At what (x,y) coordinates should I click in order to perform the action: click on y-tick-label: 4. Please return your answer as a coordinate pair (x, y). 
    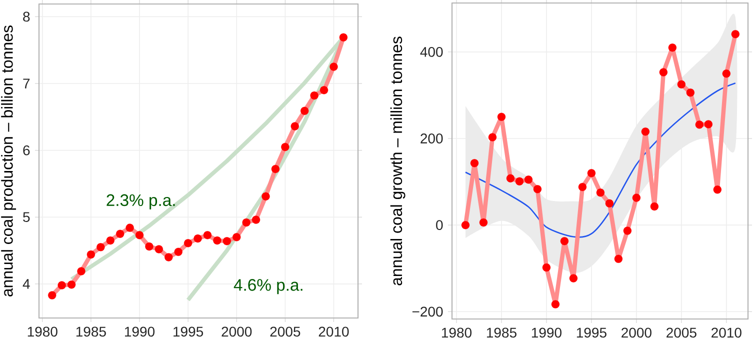
    Looking at the image, I should click on (26, 284).